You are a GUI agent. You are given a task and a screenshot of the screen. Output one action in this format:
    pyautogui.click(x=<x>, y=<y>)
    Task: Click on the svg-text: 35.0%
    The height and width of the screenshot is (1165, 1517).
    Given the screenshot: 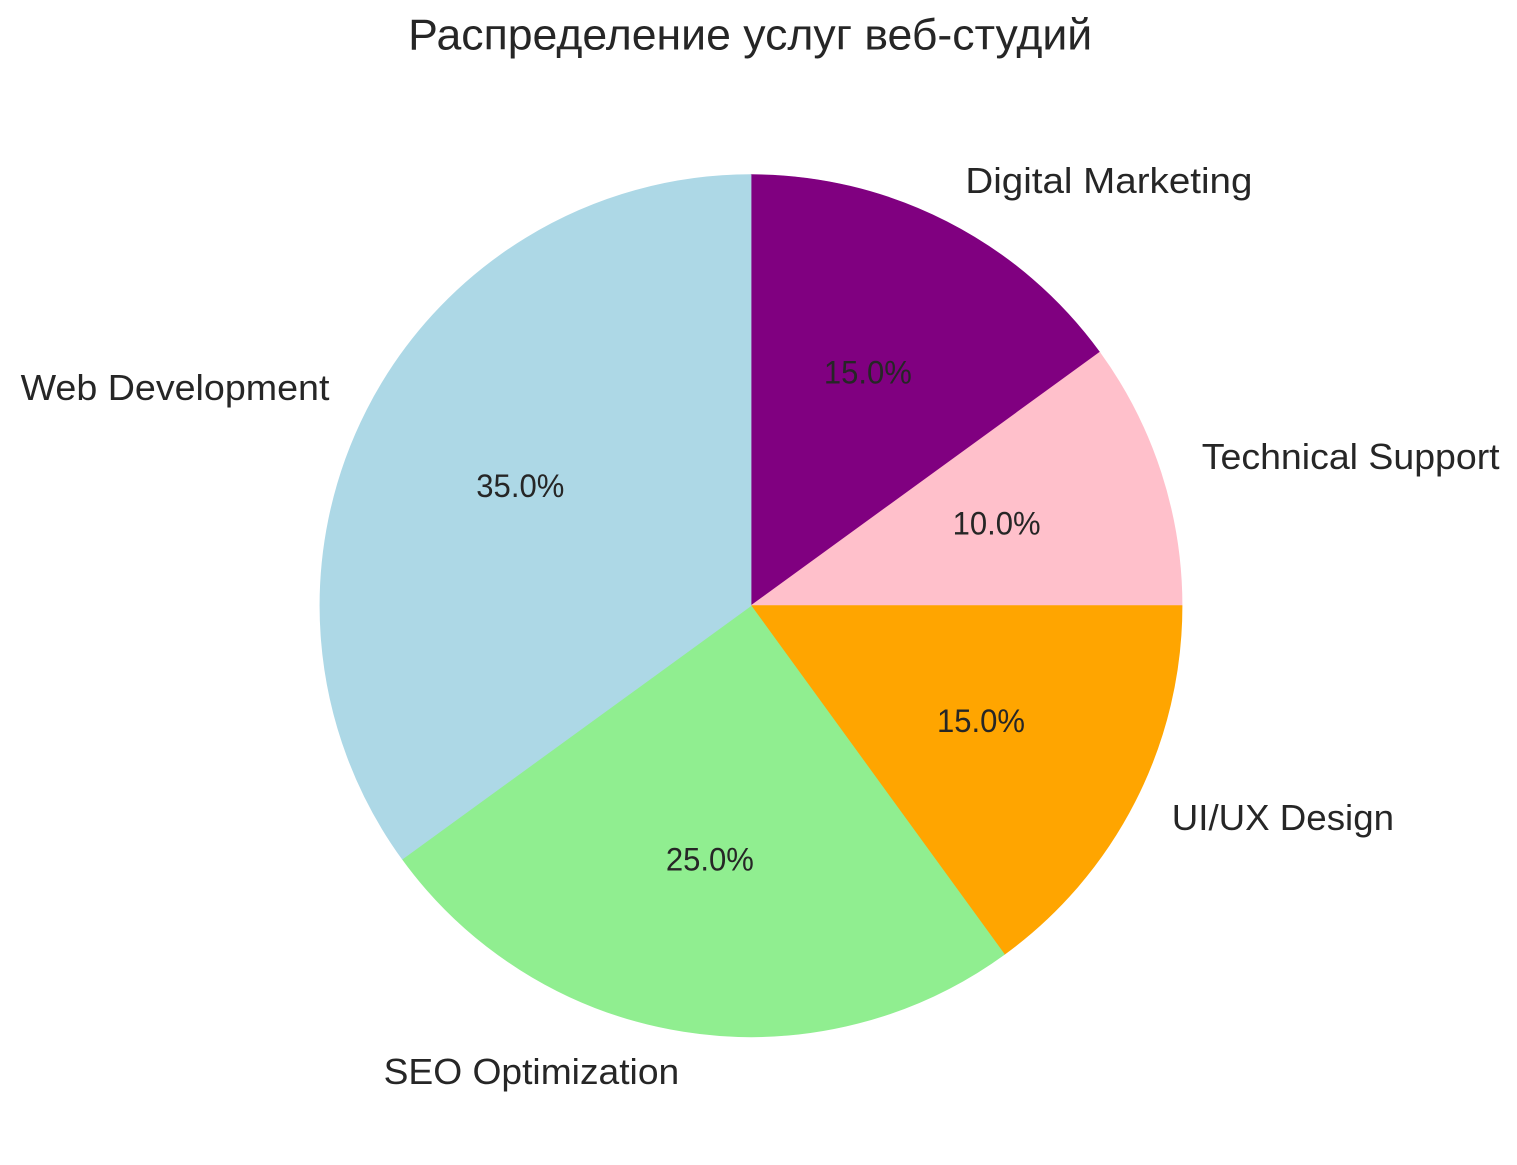 What is the action you would take?
    pyautogui.click(x=520, y=486)
    